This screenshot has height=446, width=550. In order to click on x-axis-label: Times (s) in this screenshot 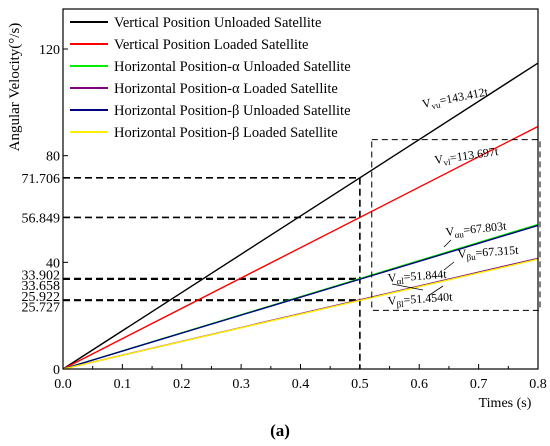, I will do `click(505, 403)`.